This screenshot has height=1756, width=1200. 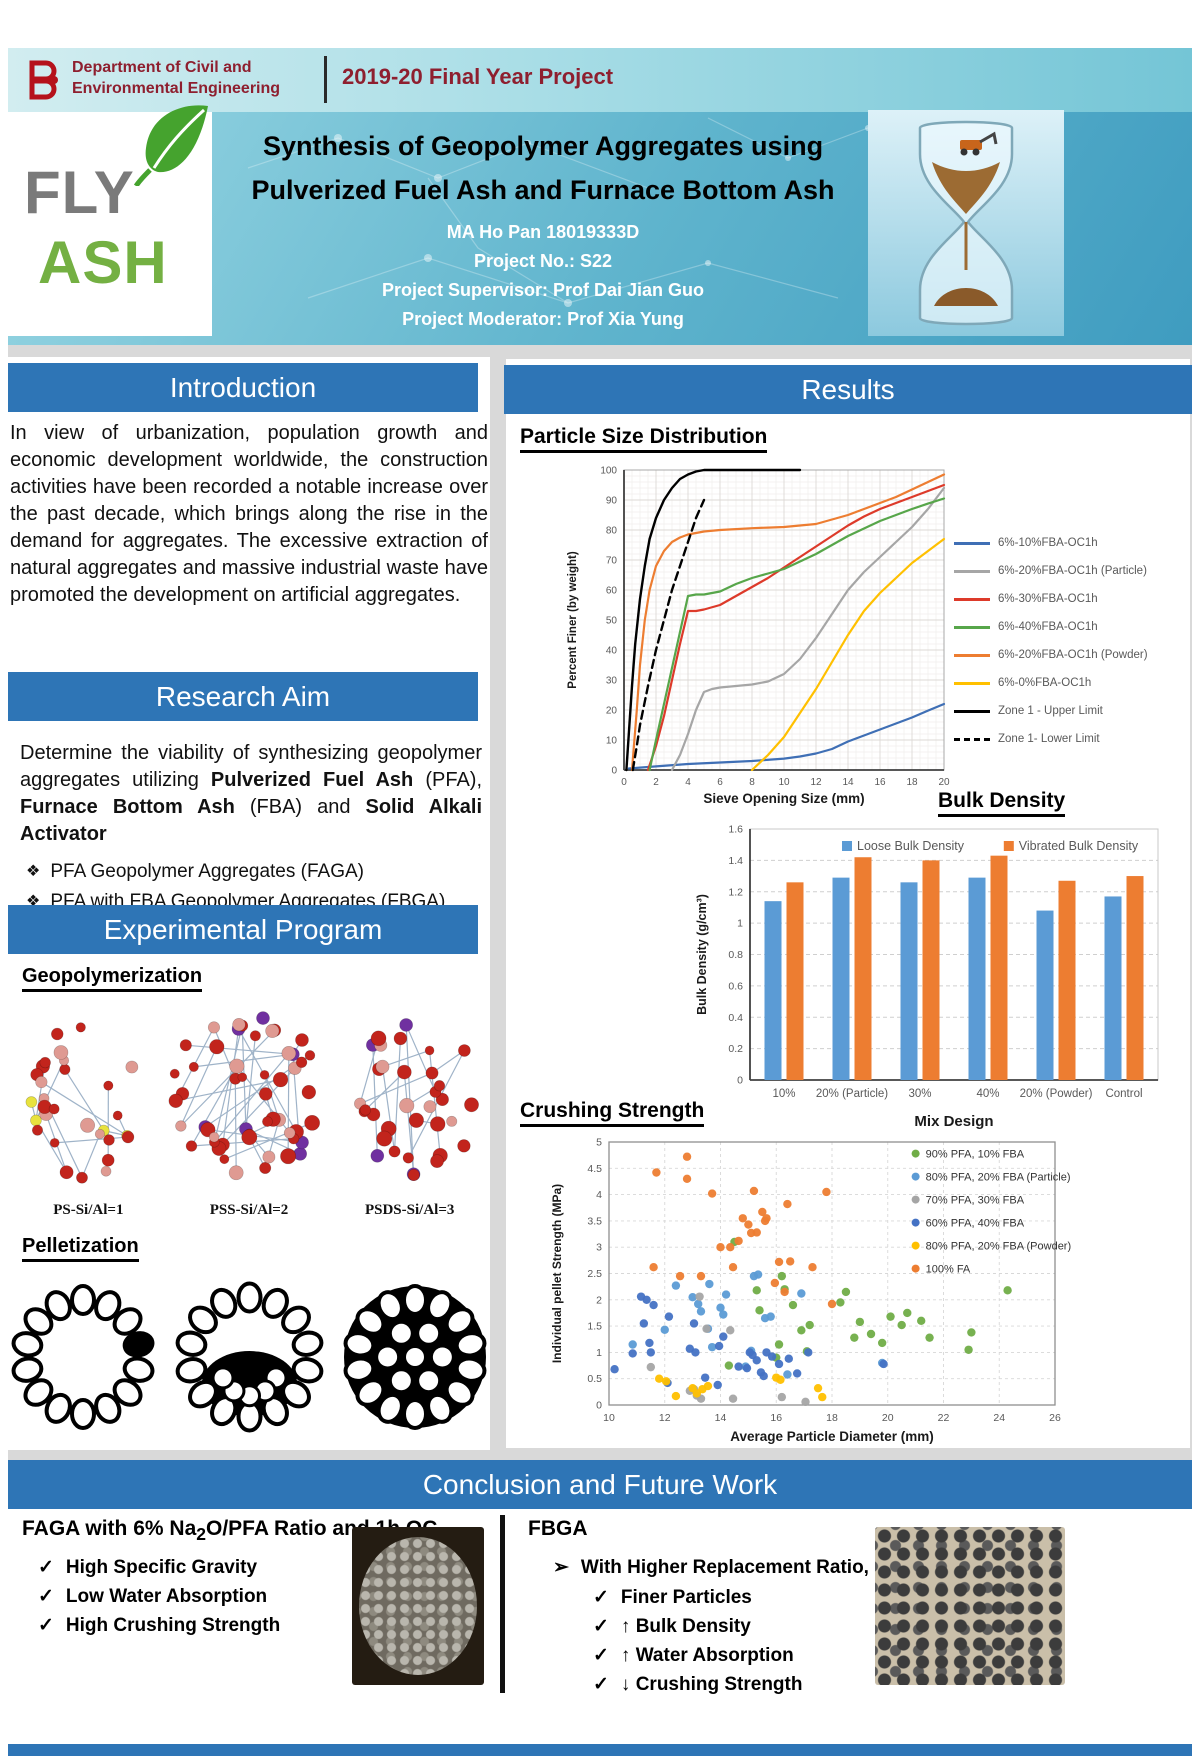 I want to click on list-item: ❖ PFA Geopolymer Aggregates (FAGA), so click(x=256, y=872).